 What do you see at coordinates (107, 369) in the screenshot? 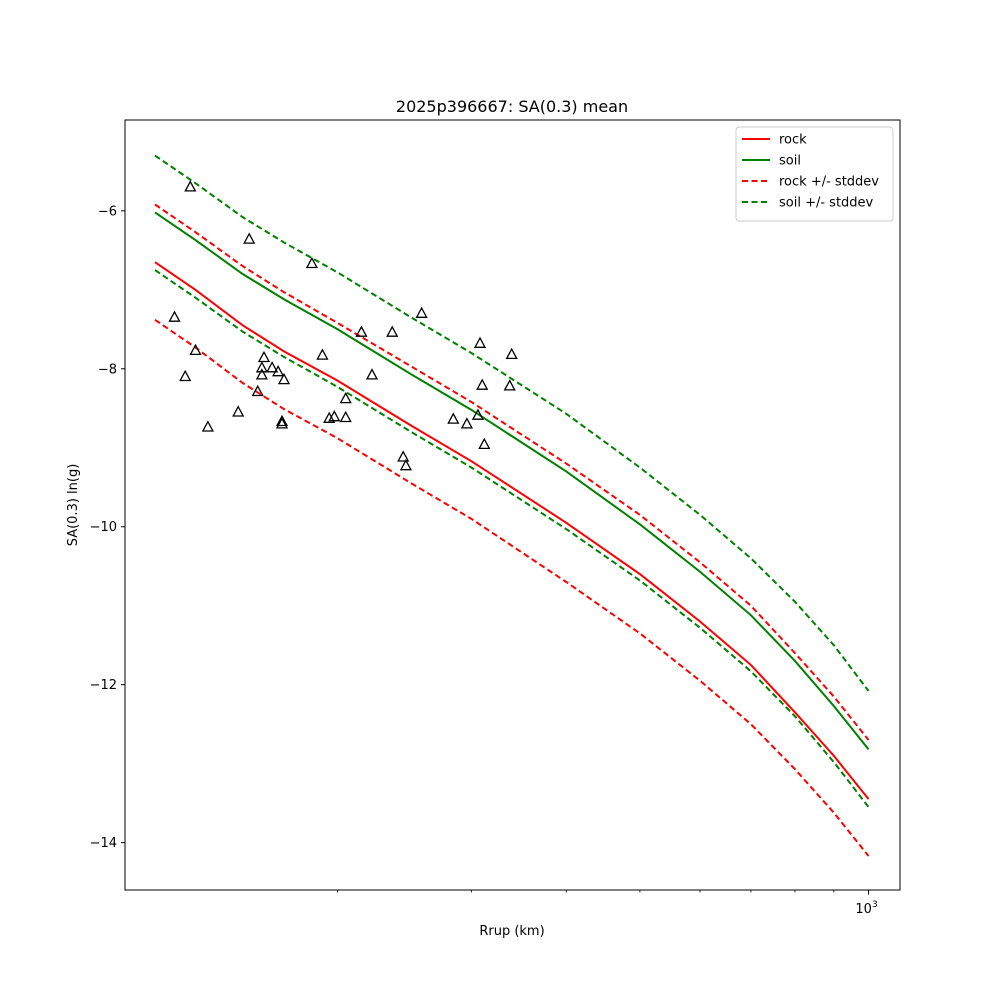
I see `y-tick-label: −8` at bounding box center [107, 369].